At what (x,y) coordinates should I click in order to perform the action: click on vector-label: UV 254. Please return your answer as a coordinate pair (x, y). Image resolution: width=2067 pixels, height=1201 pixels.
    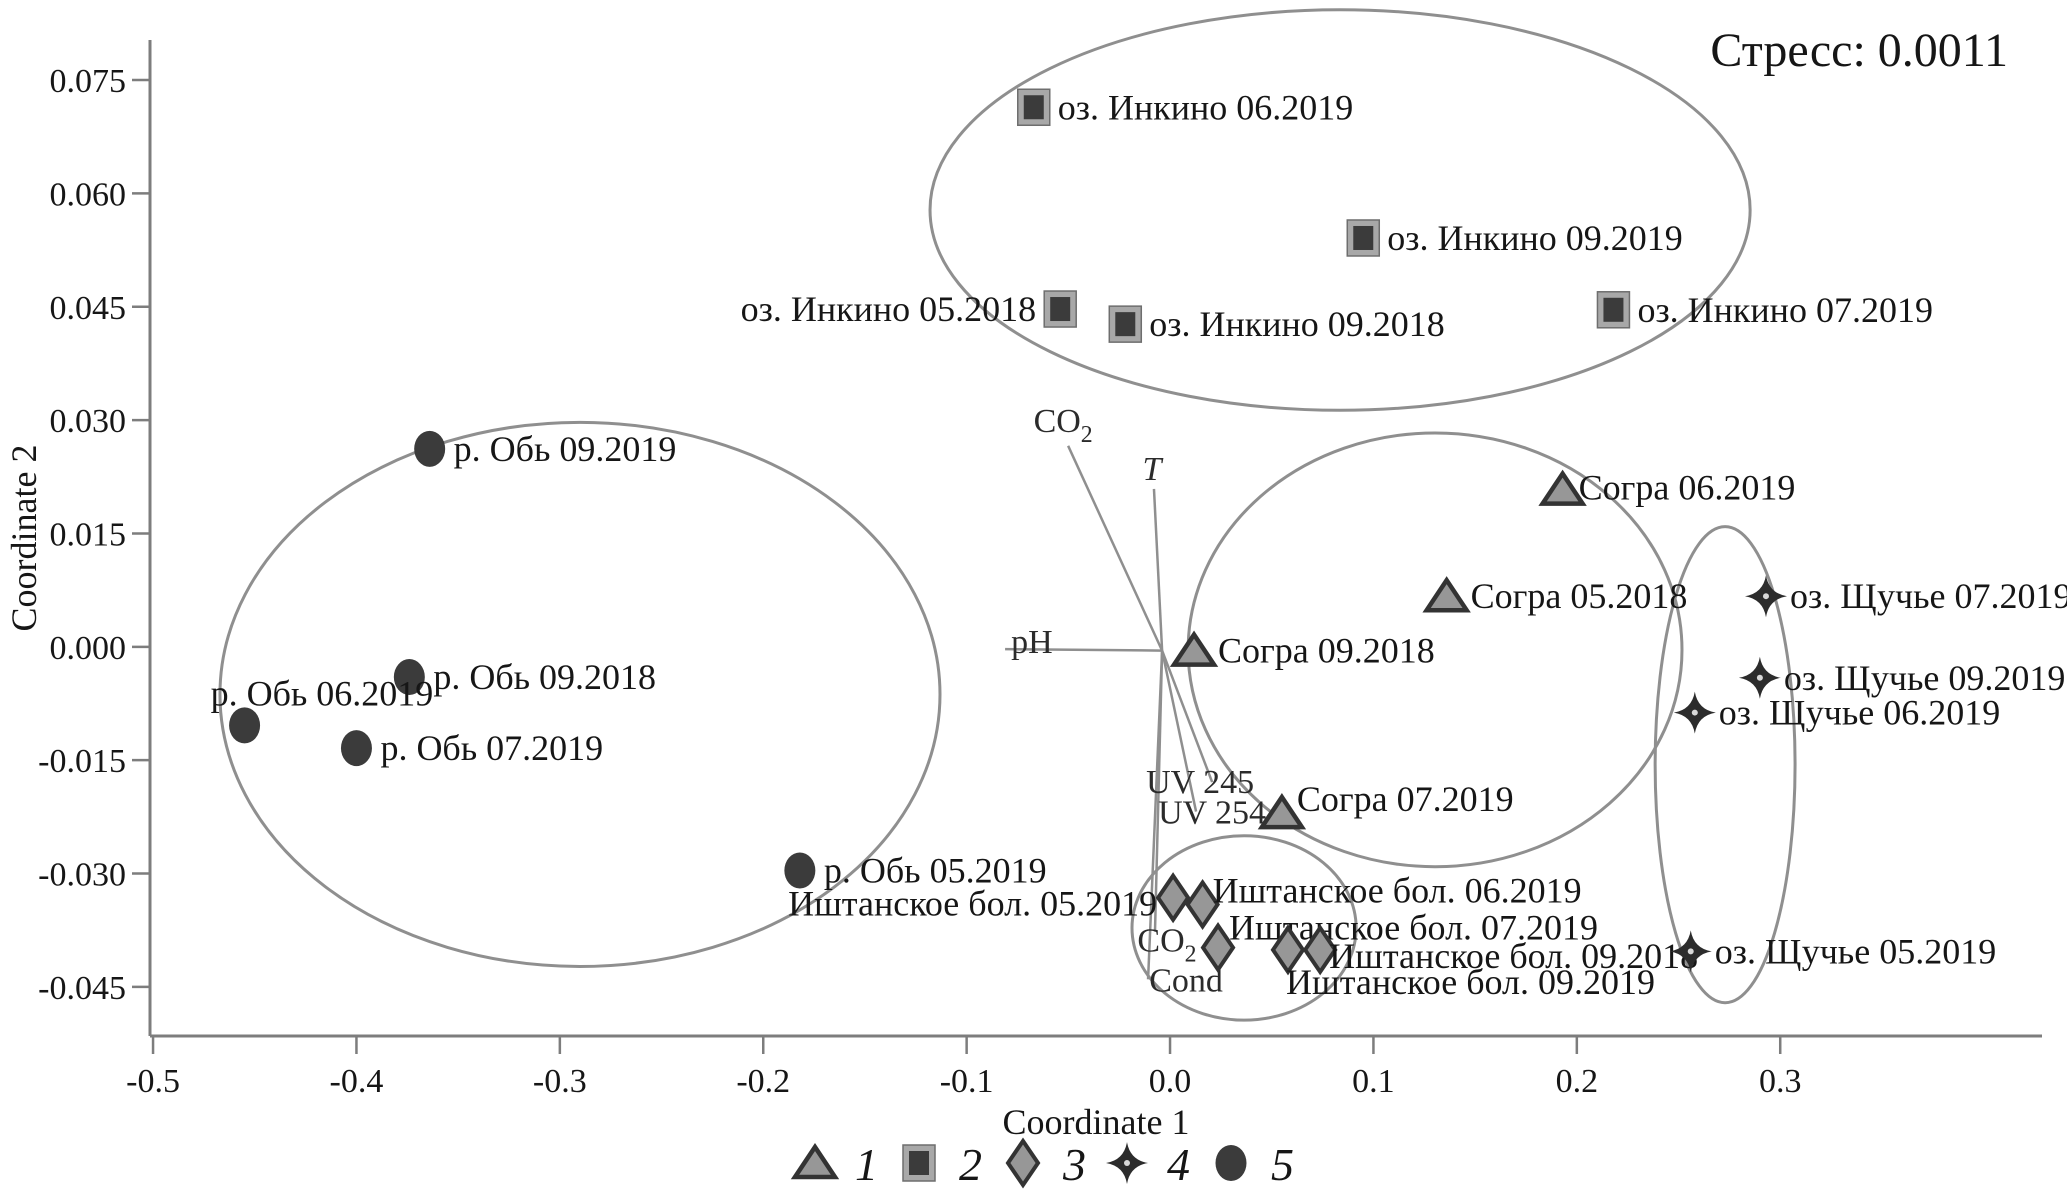
    Looking at the image, I should click on (1212, 813).